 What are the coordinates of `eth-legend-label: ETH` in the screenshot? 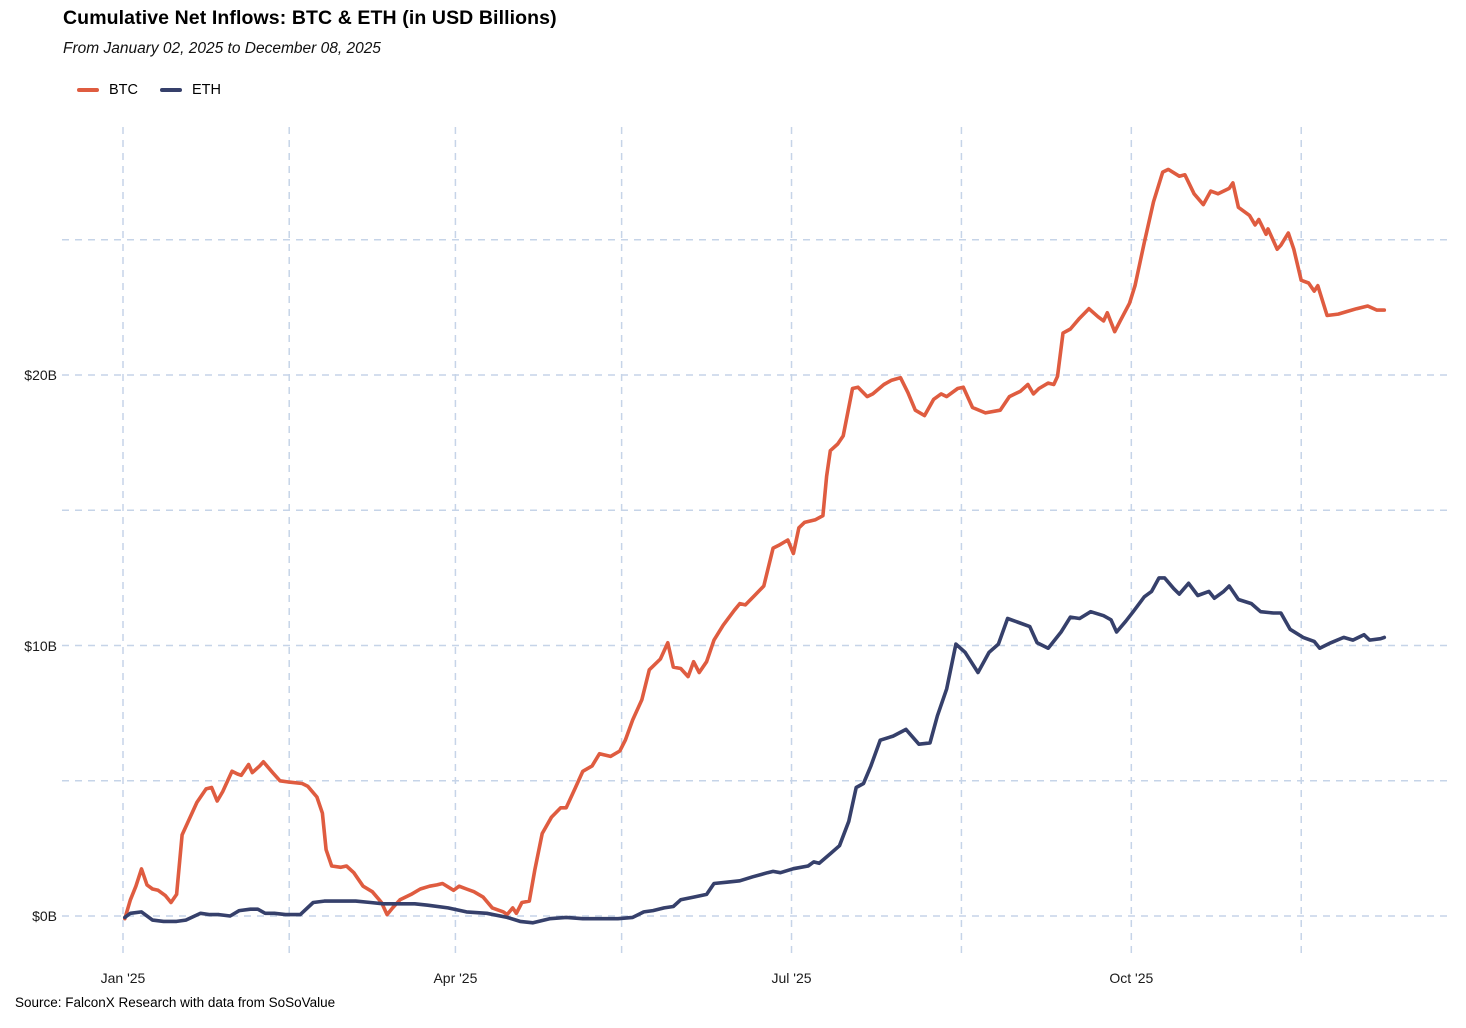 It's located at (206, 90).